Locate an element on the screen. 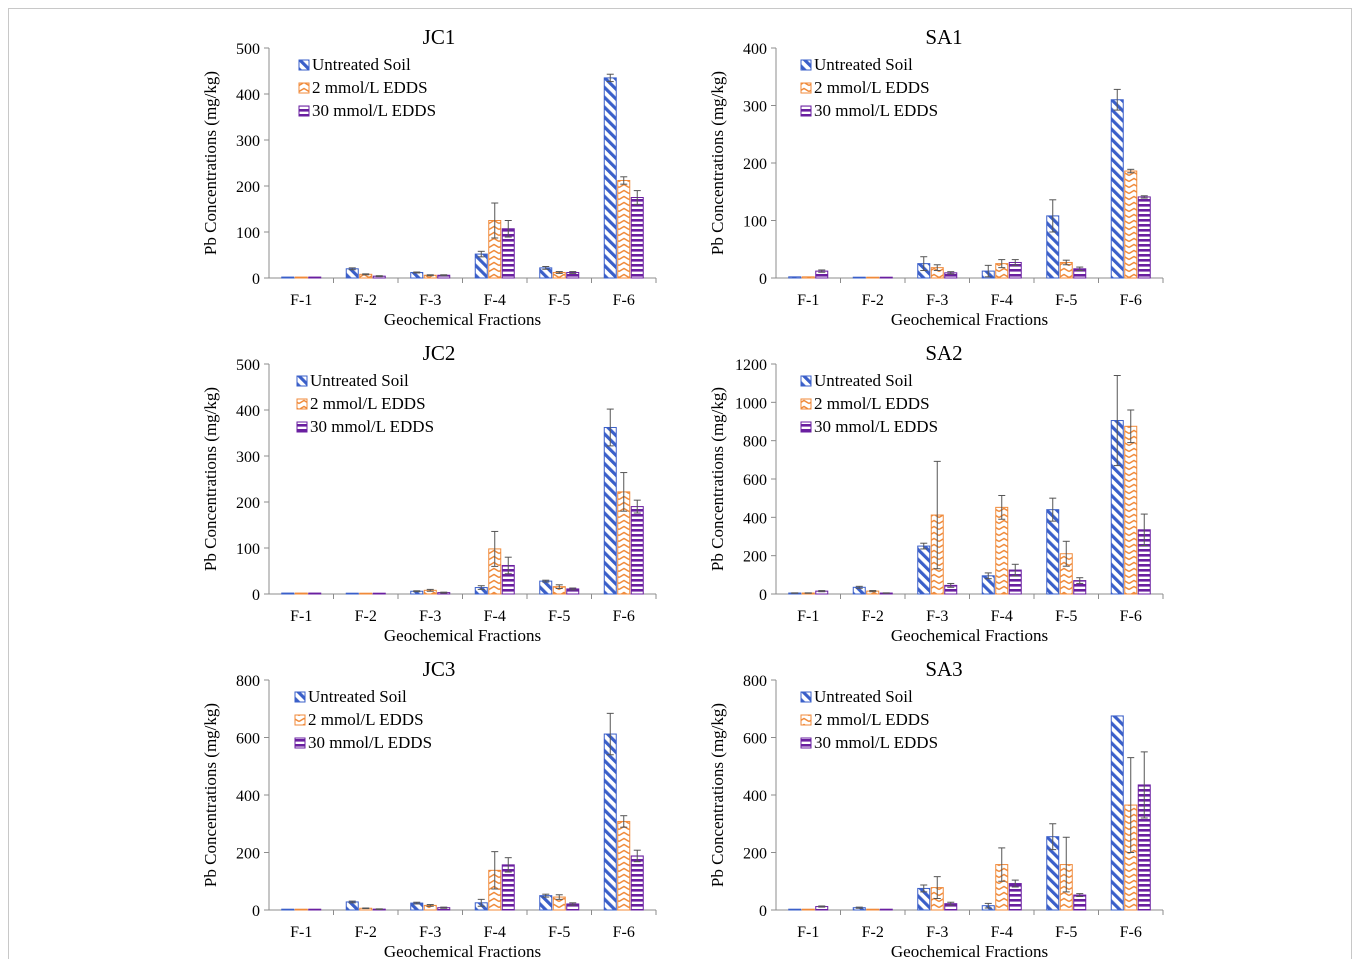 This screenshot has height=960, width=1360. y-tick-label: 1200 is located at coordinates (751, 365).